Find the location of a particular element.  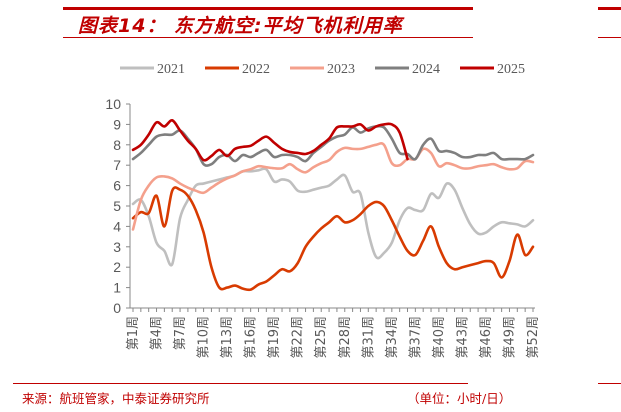

unit-note: （单位：小时/日） is located at coordinates (459, 398).